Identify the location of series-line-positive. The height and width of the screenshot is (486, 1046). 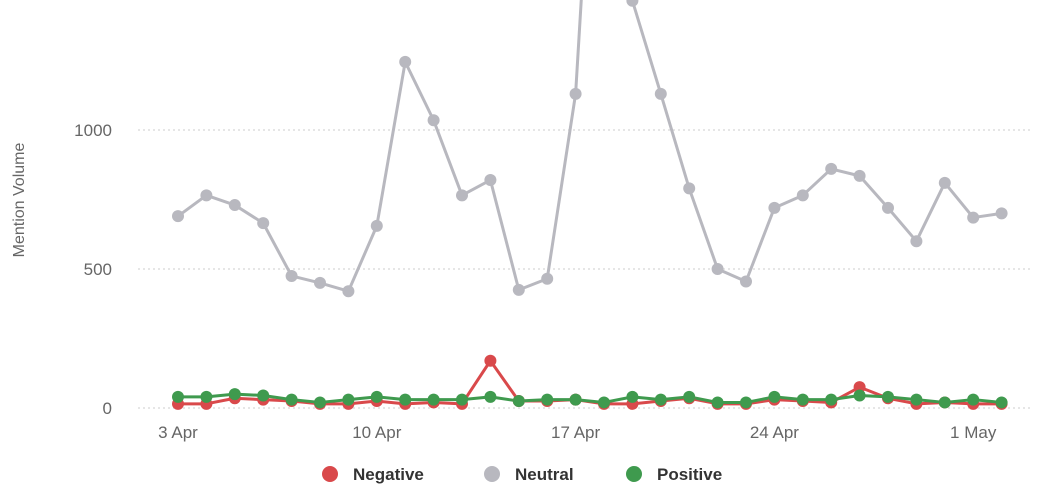
(590, 398).